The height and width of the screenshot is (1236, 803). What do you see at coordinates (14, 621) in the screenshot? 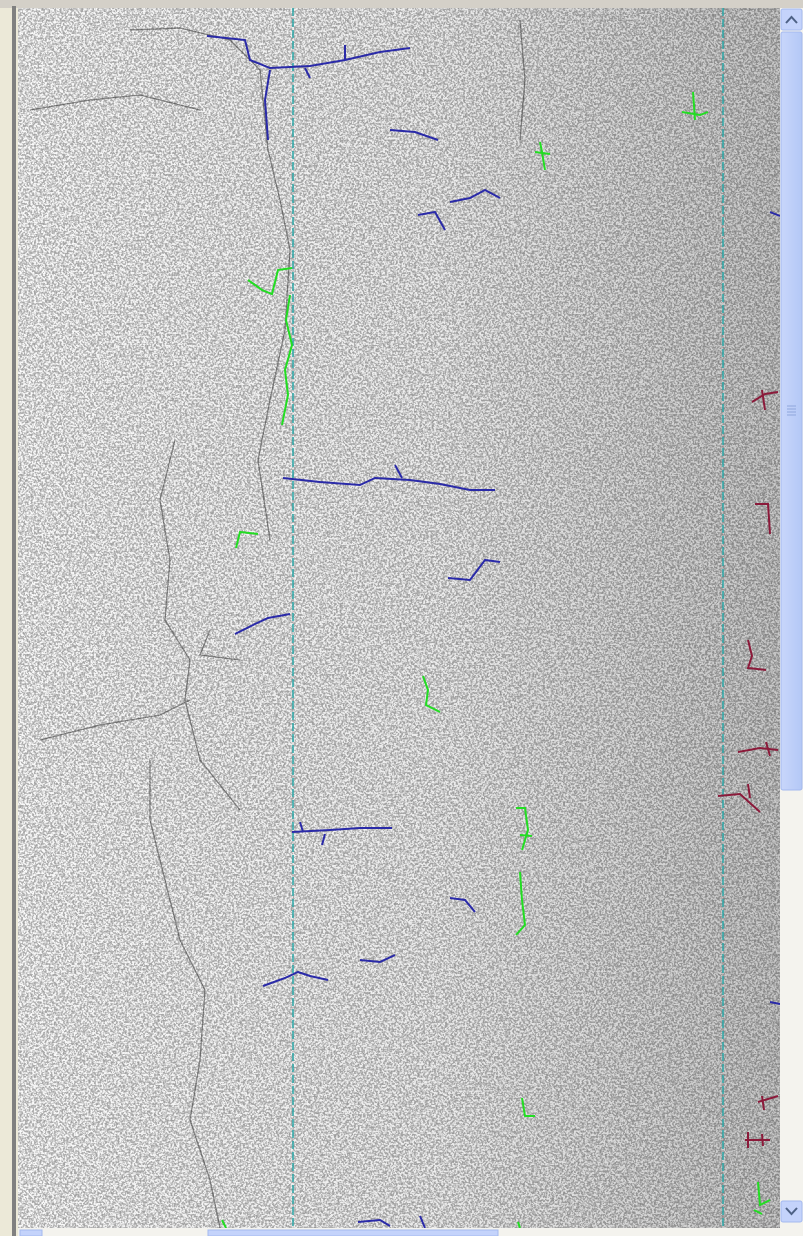
I see `left-border` at bounding box center [14, 621].